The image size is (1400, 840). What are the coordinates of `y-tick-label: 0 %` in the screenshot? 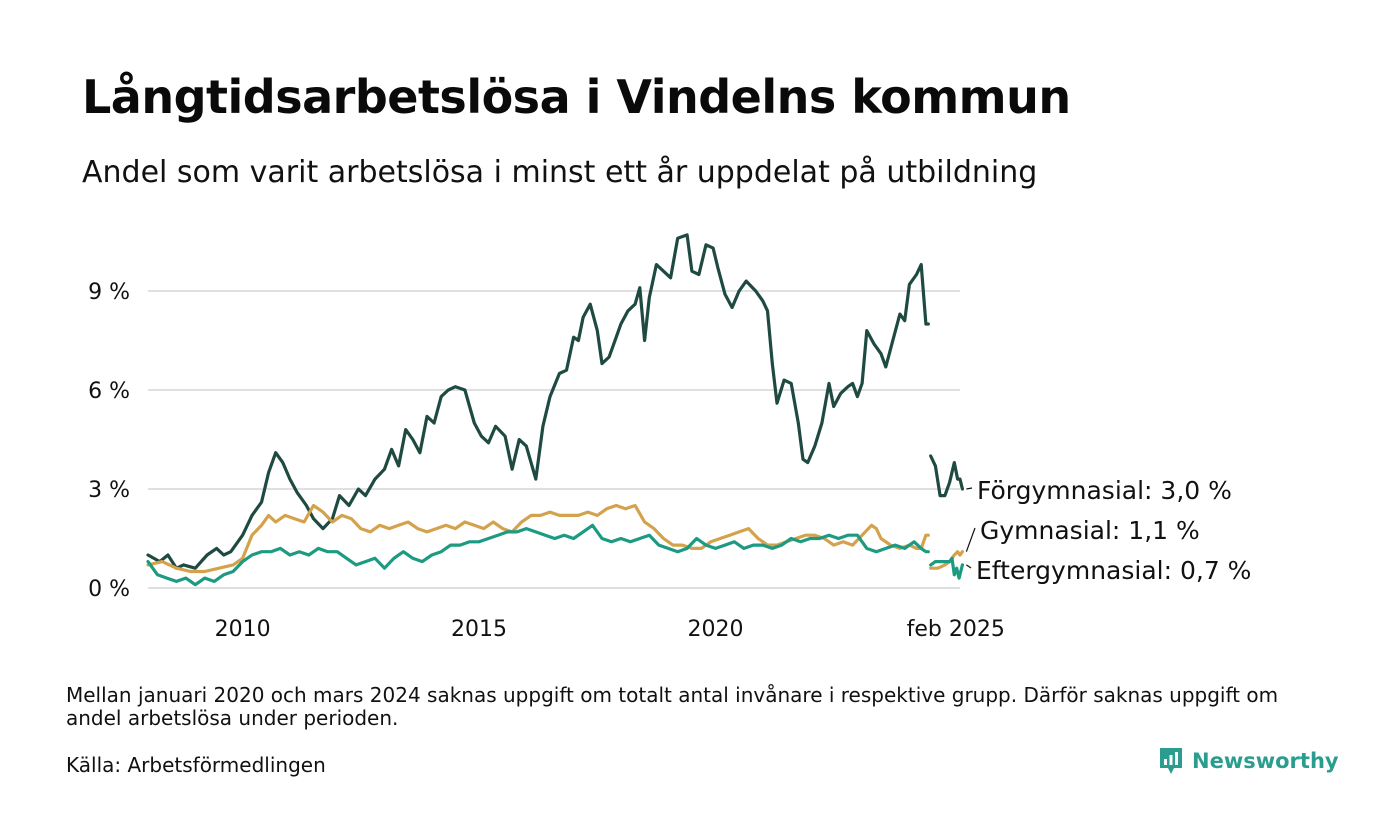 It's located at (109, 589).